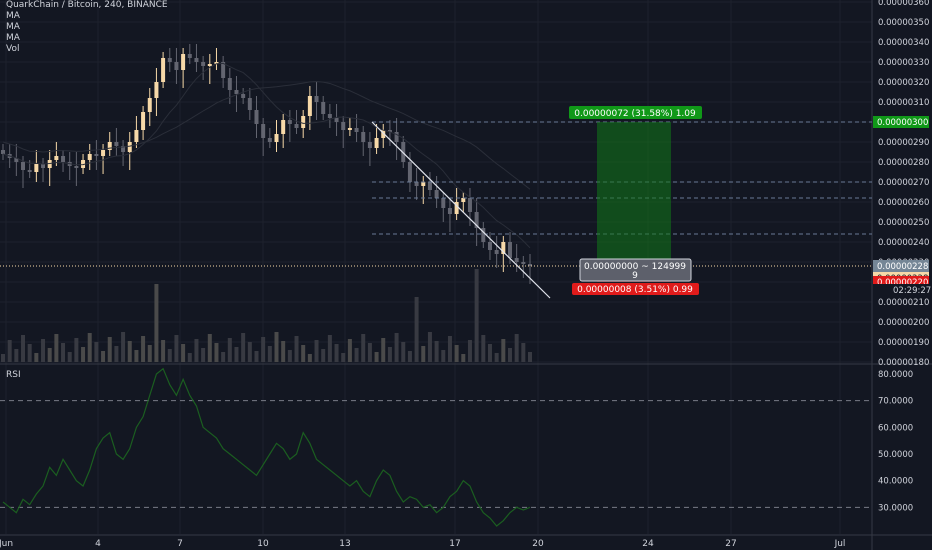 Image resolution: width=932 pixels, height=550 pixels. I want to click on entry-label-line1: 0.00000000 ~ 124999, so click(635, 267).